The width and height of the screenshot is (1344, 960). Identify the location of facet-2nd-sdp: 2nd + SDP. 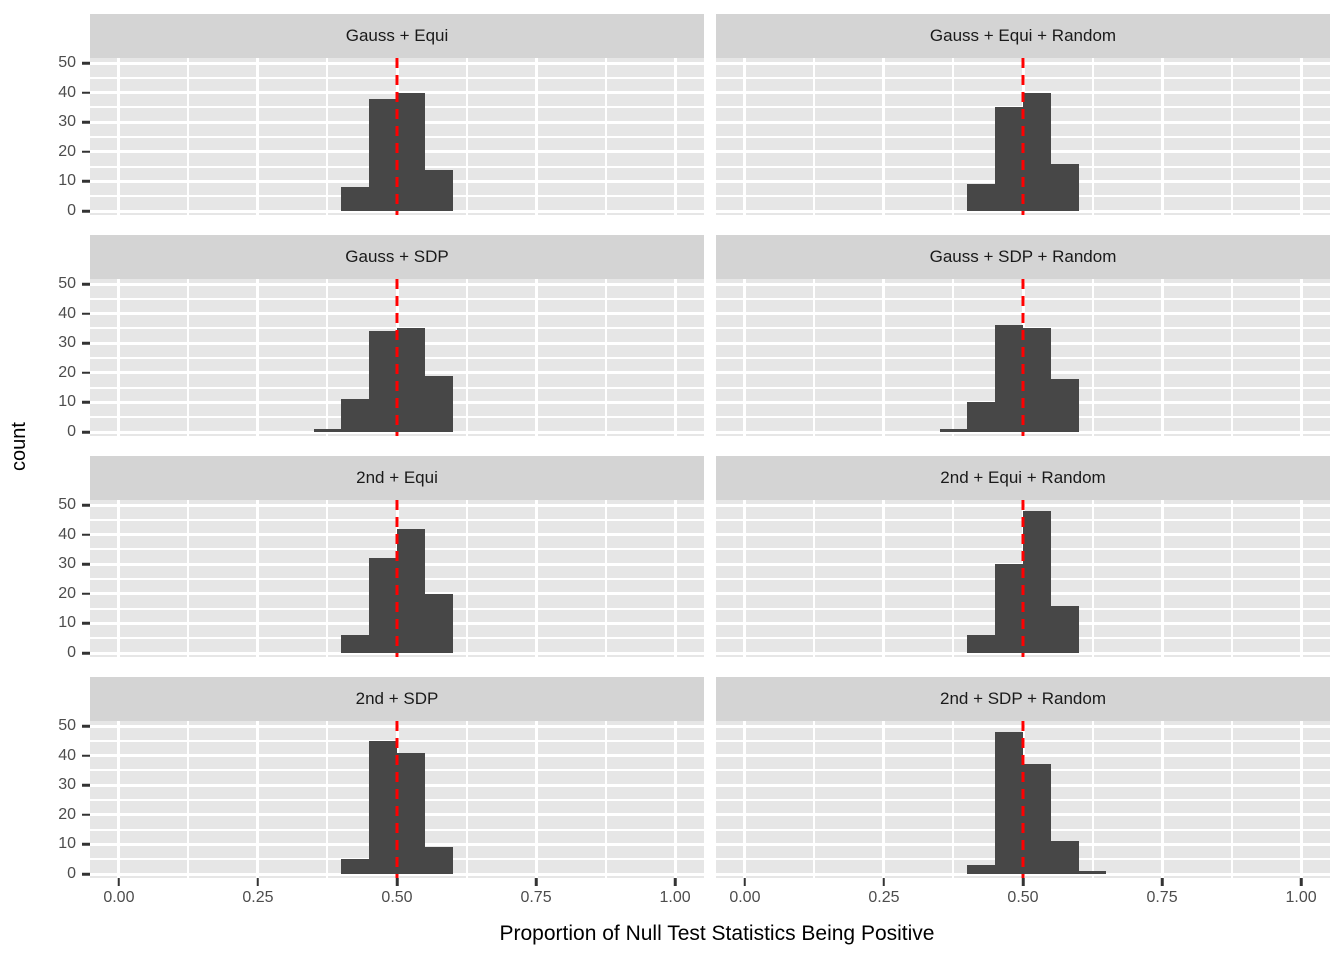
(397, 777).